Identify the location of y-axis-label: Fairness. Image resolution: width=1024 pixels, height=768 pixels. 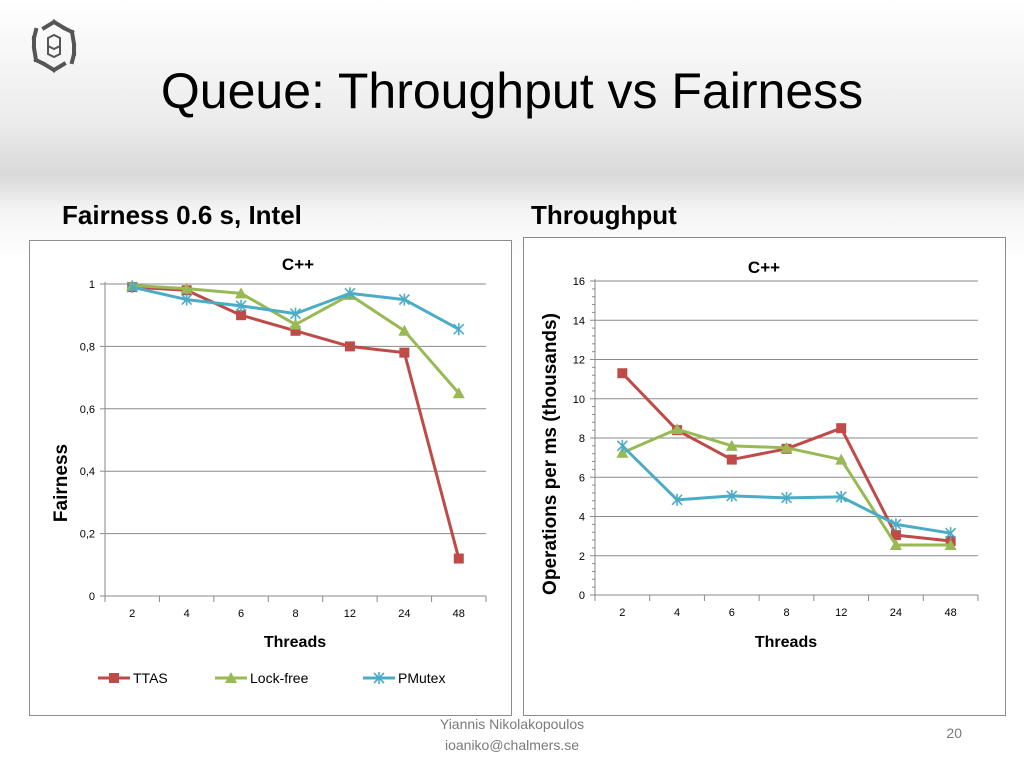
(61, 483).